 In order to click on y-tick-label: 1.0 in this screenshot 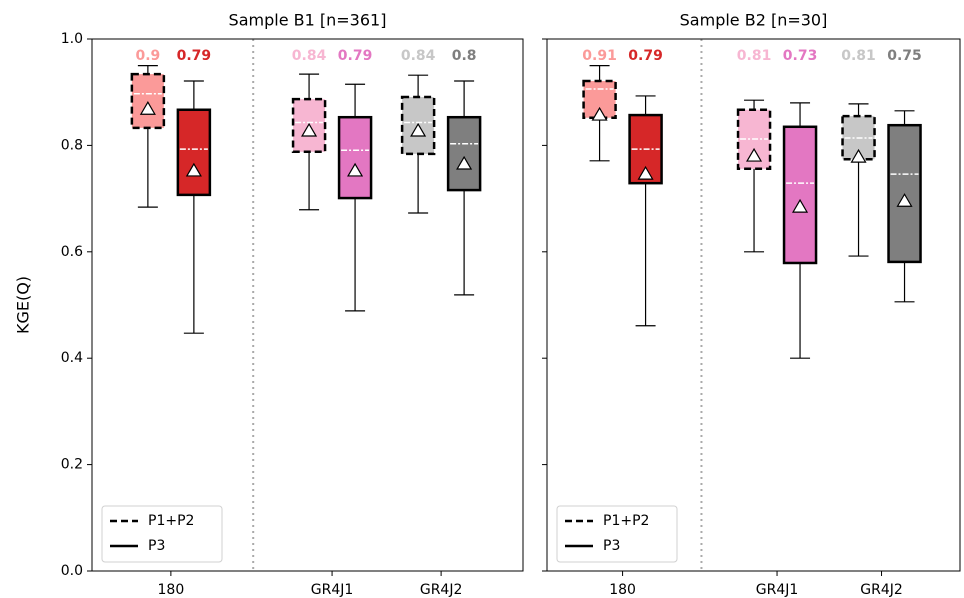, I will do `click(72, 39)`.